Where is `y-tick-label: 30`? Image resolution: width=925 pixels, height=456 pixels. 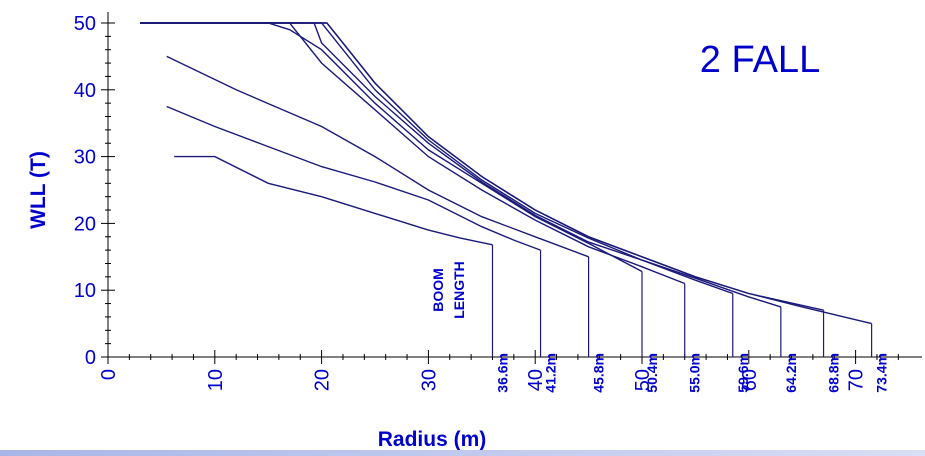 y-tick-label: 30 is located at coordinates (85, 158).